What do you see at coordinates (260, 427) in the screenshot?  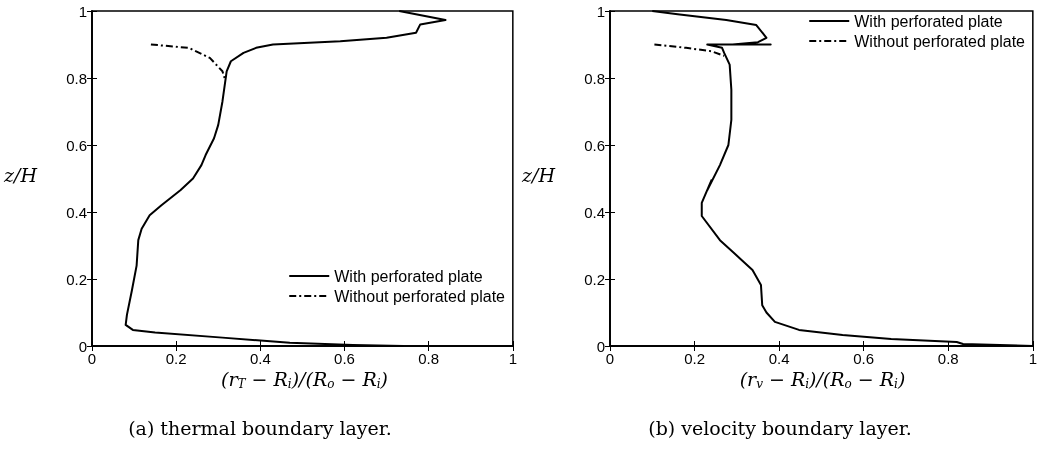 I see `text: (a) thermal boundary layer.` at bounding box center [260, 427].